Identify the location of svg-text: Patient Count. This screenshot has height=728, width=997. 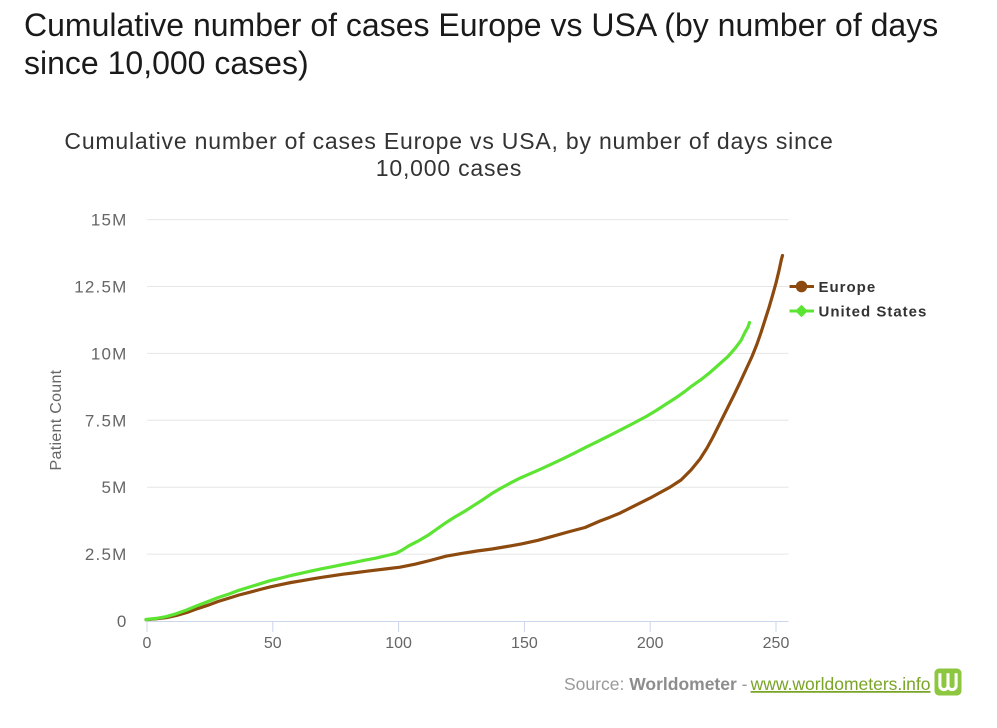
(56, 419).